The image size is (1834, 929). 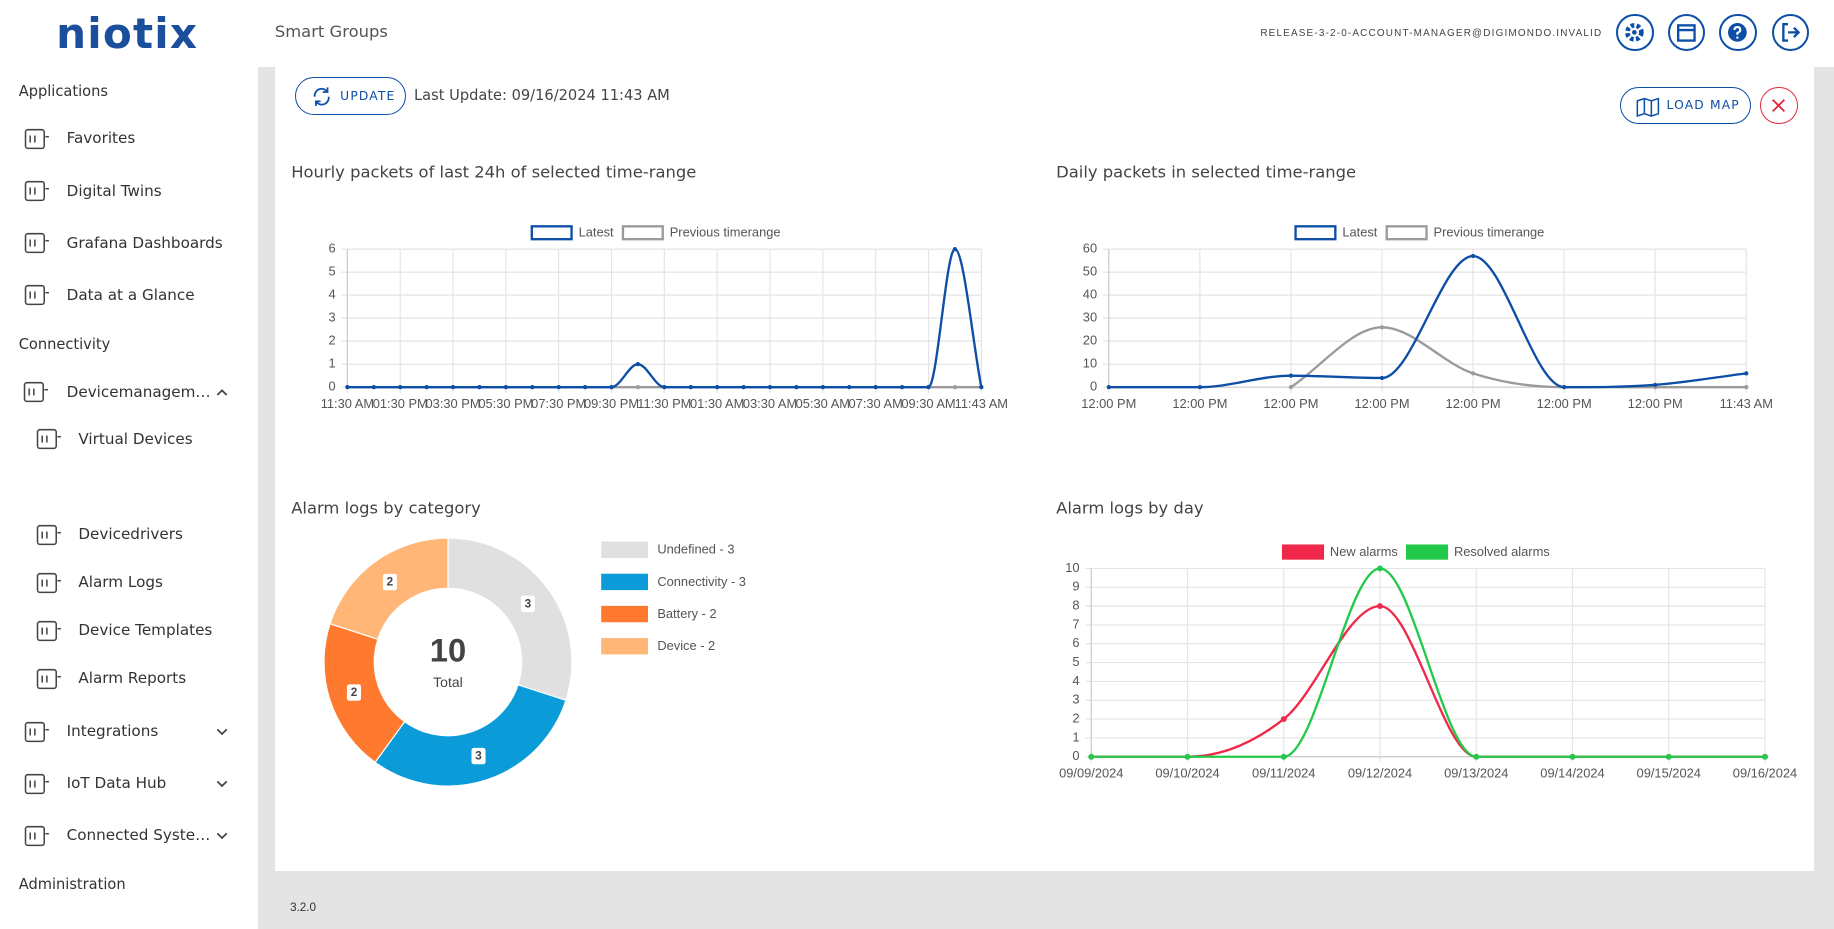 I want to click on update-label: UPDATE, so click(x=368, y=95).